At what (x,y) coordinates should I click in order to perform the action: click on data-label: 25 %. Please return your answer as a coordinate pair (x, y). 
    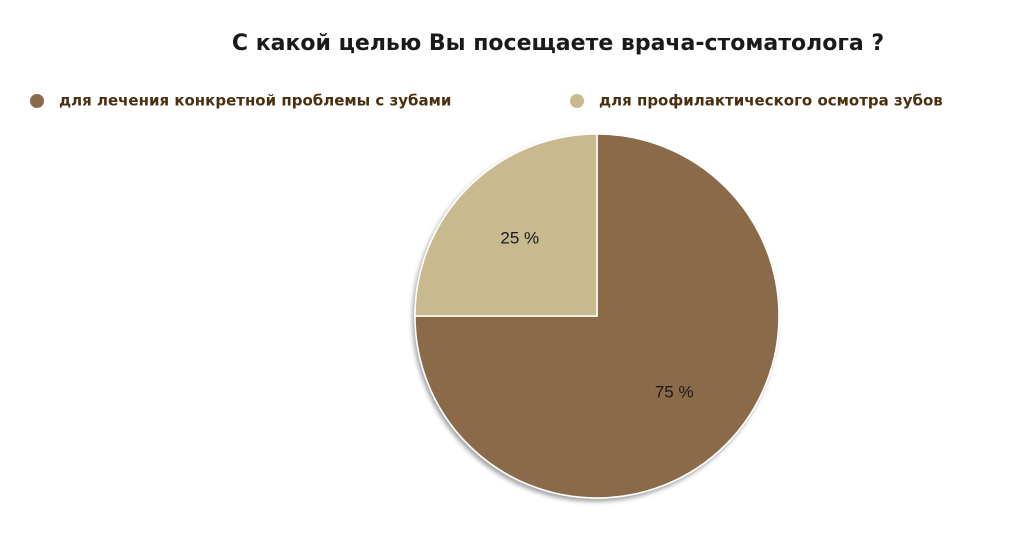
    Looking at the image, I should click on (519, 237).